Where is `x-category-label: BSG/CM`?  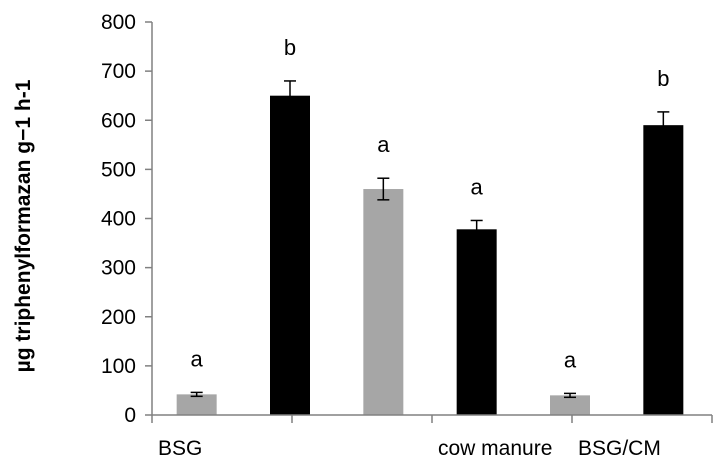
x-category-label: BSG/CM is located at coordinates (619, 448).